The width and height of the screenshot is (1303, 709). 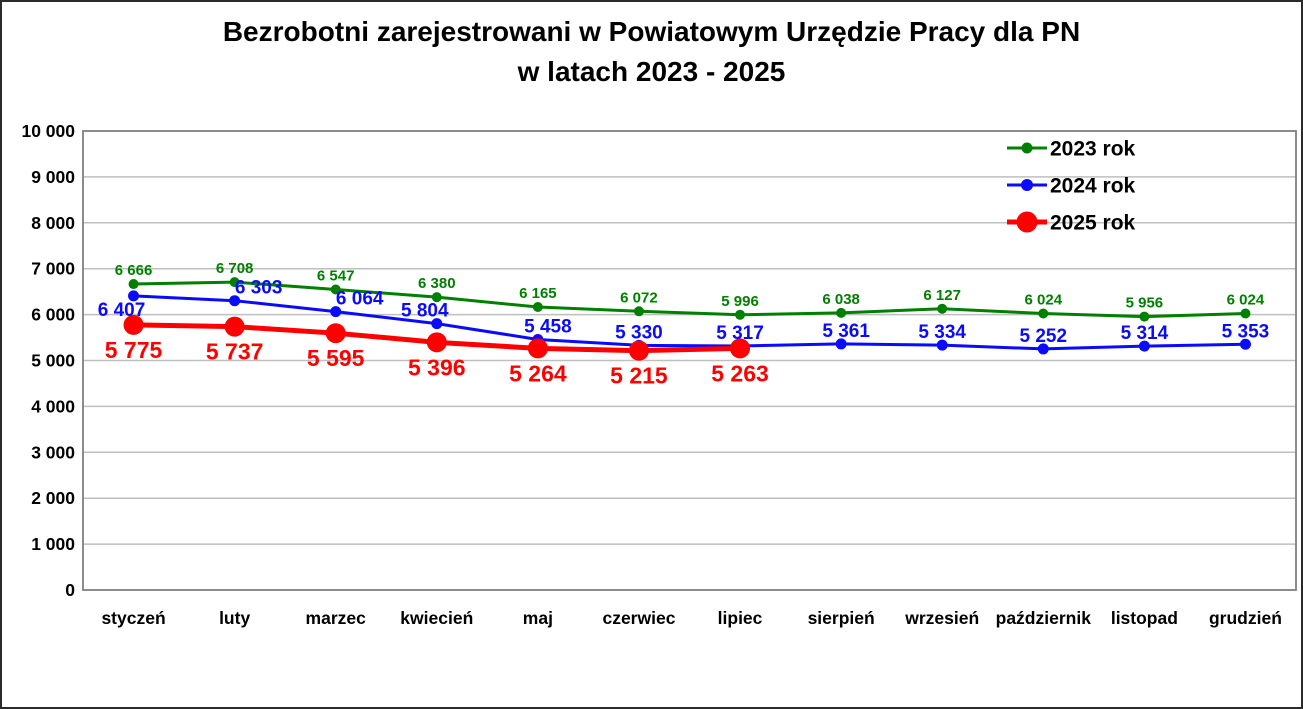 I want to click on y-axis-tick-label: 6 000, so click(x=53, y=315).